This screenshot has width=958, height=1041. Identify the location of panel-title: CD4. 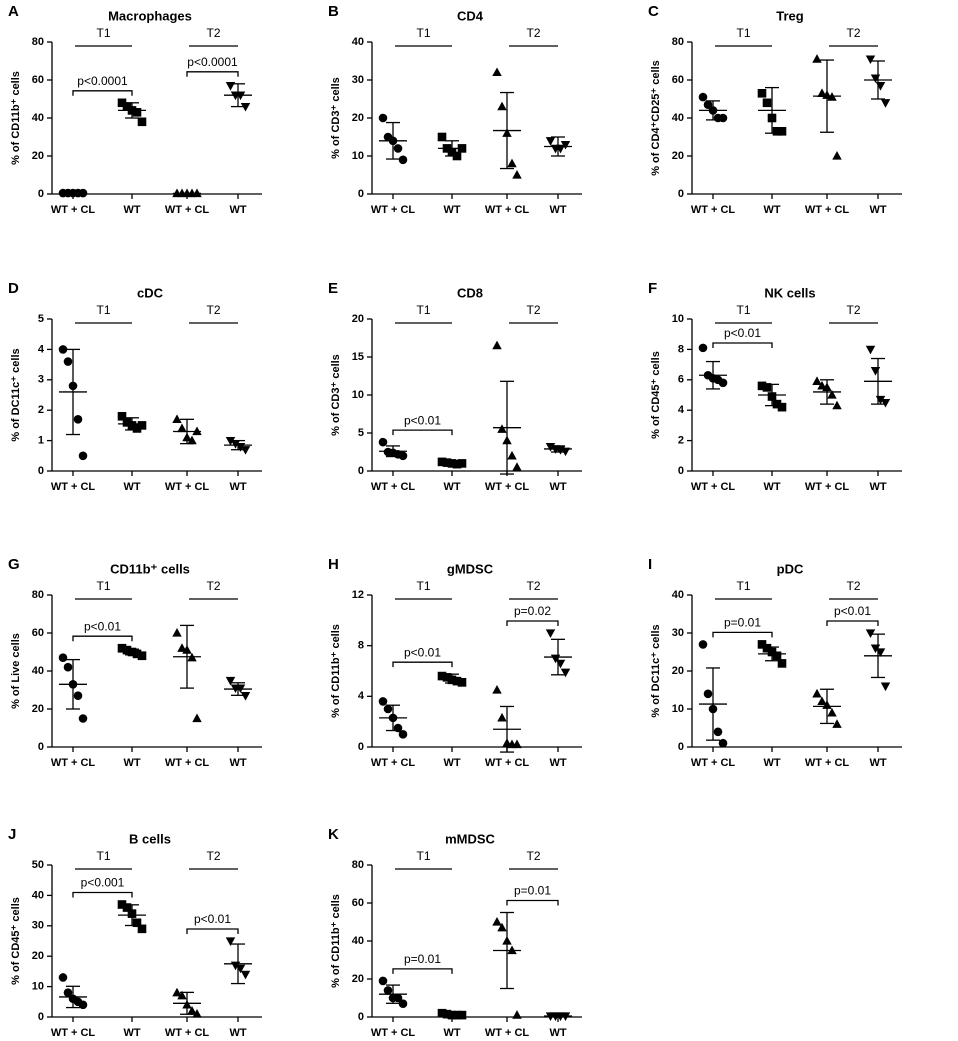
(470, 15).